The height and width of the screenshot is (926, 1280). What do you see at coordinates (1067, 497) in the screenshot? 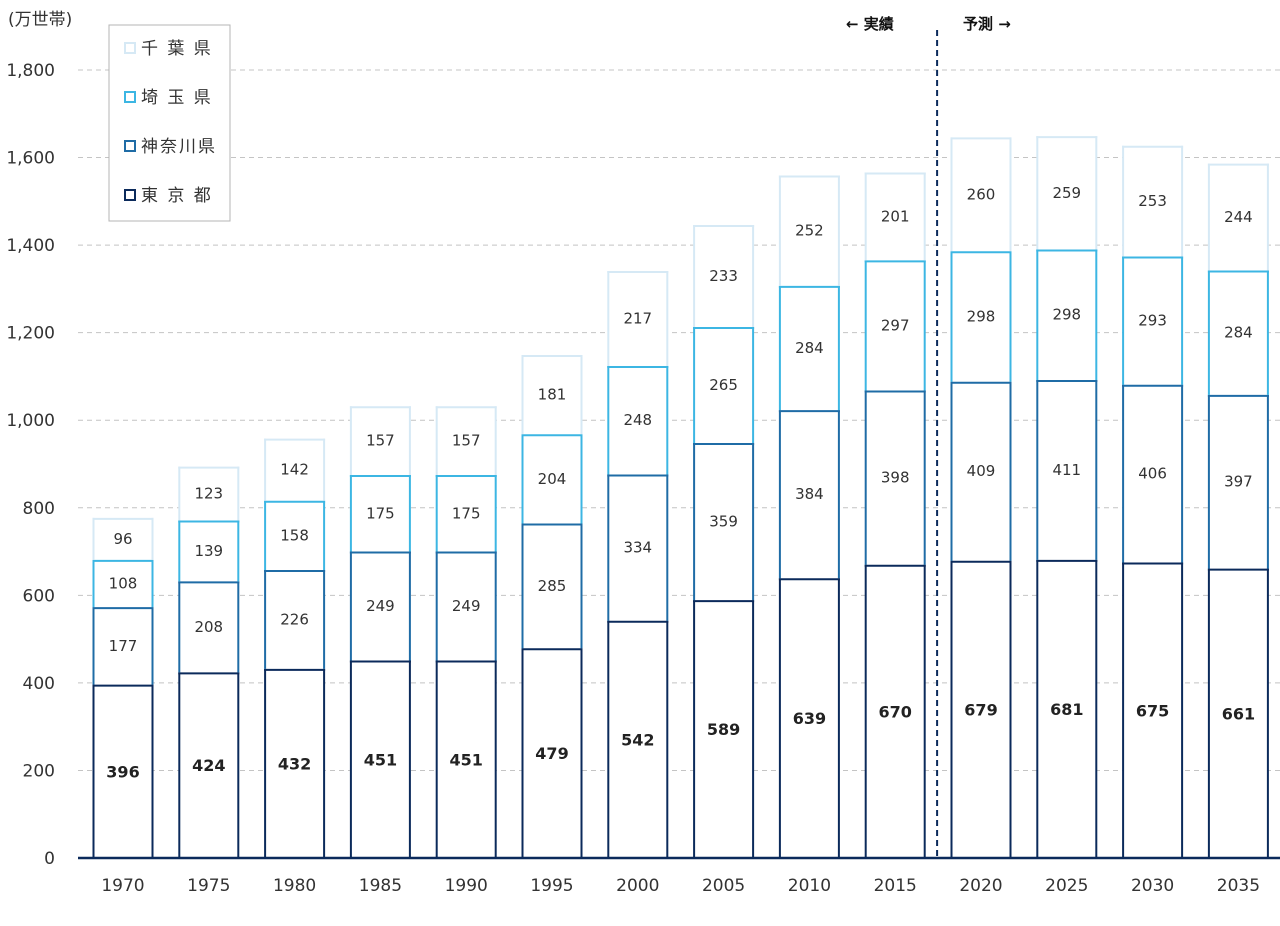
I see `bar-group-2025: 681 411 298 259` at bounding box center [1067, 497].